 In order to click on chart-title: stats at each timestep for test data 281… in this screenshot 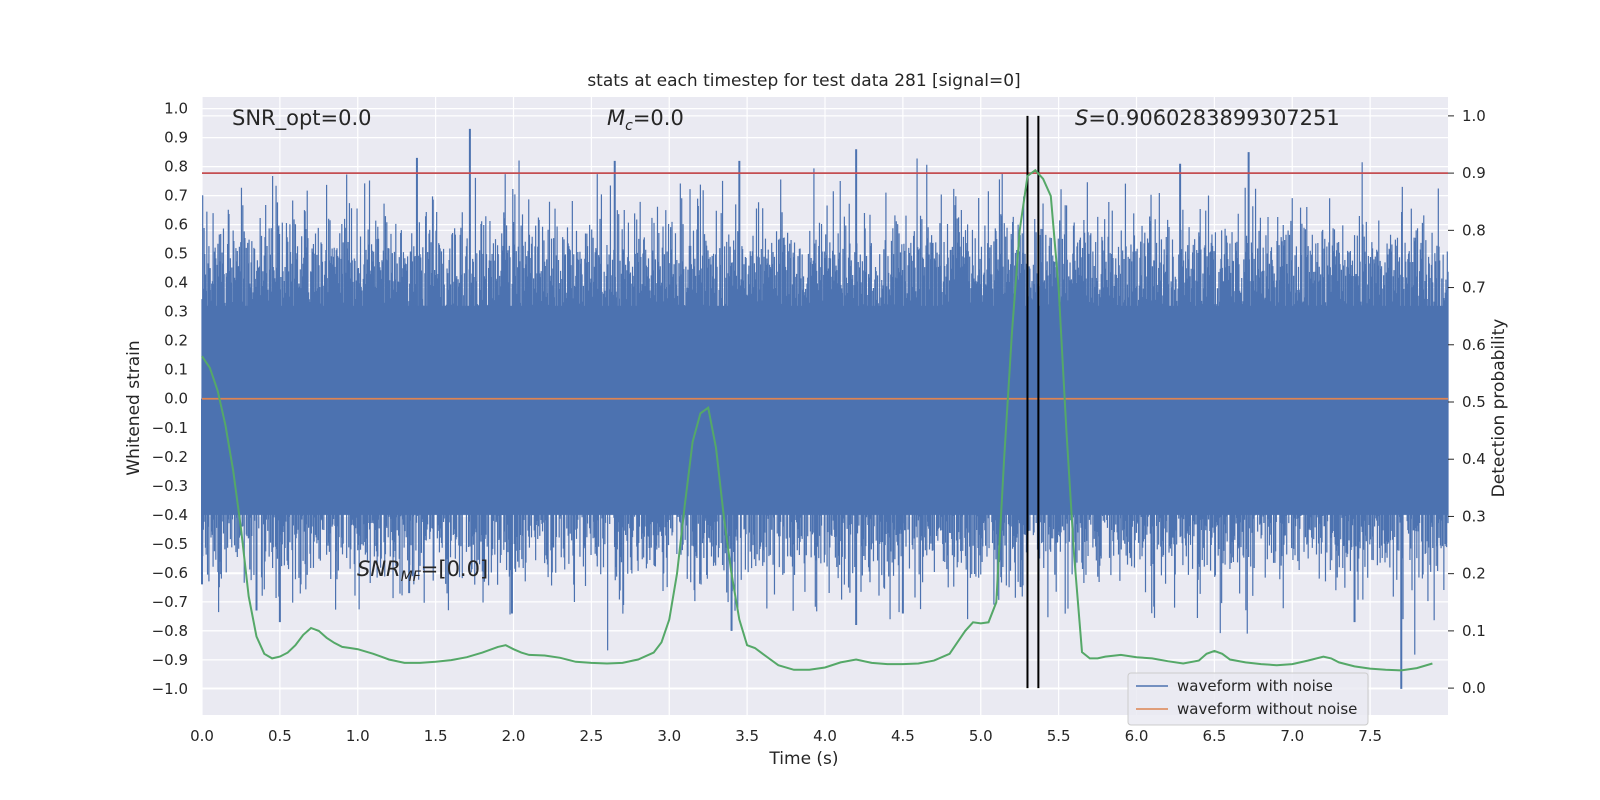, I will do `click(803, 81)`.